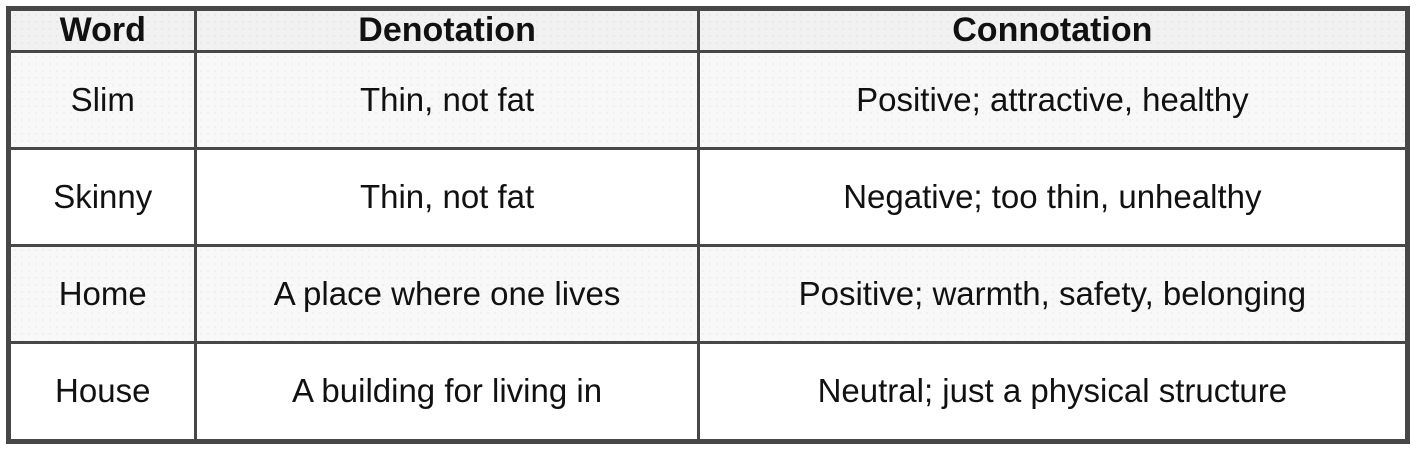 The height and width of the screenshot is (450, 1416). I want to click on column-header-connotation: Connotation, so click(1053, 30).